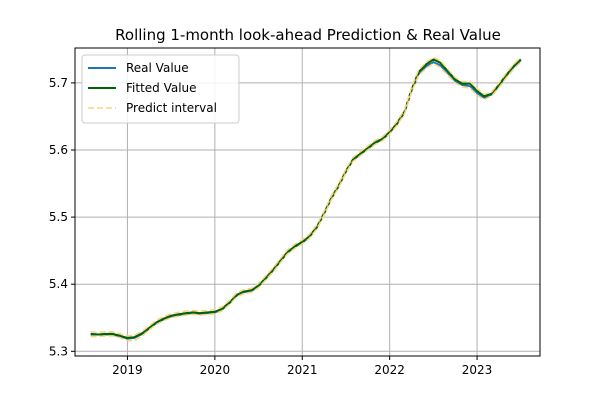 Image resolution: width=600 pixels, height=400 pixels. I want to click on x-tick-label: 2020, so click(215, 370).